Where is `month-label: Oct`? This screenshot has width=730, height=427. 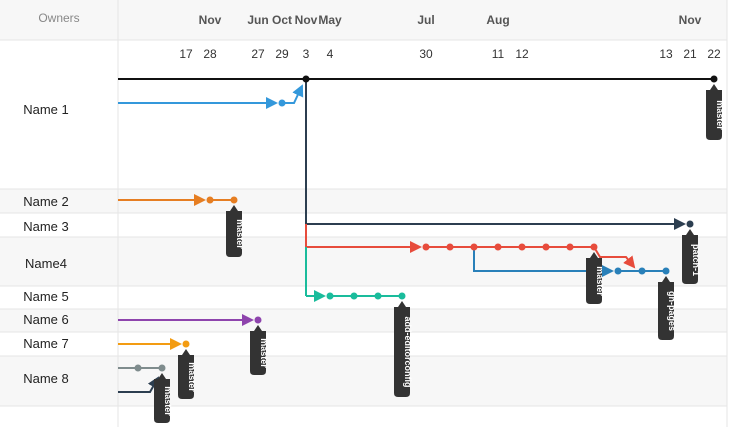
month-label: Oct is located at coordinates (282, 20).